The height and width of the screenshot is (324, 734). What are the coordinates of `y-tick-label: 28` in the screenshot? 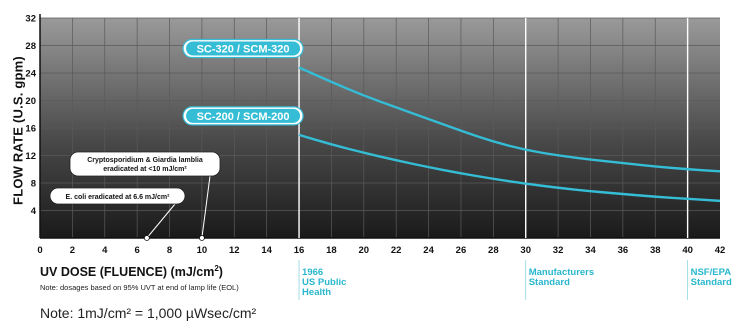 It's located at (30, 46).